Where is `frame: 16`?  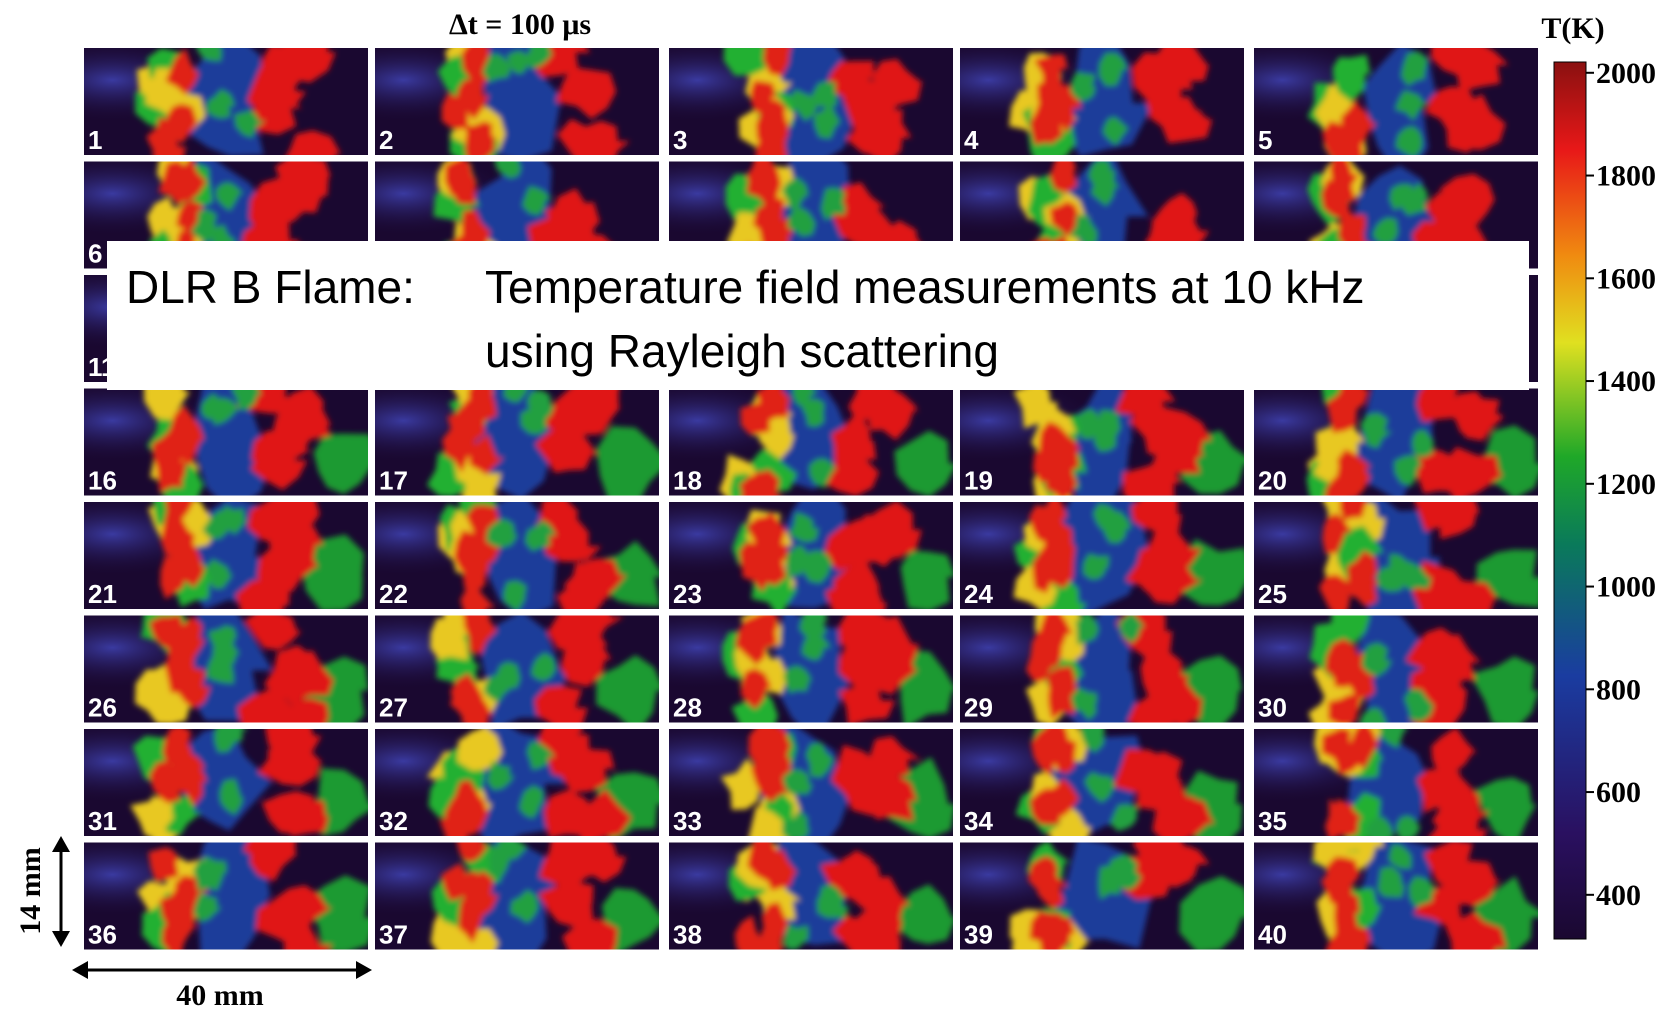 frame: 16 is located at coordinates (226, 442).